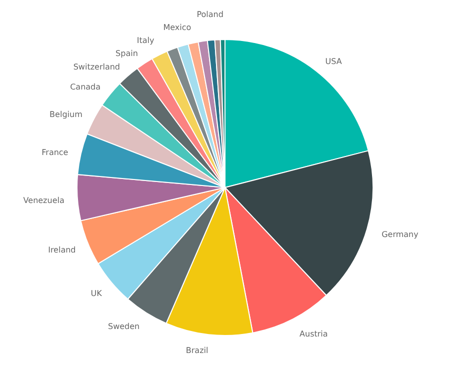 The image size is (450, 375). I want to click on slice-label: Canada, so click(85, 87).